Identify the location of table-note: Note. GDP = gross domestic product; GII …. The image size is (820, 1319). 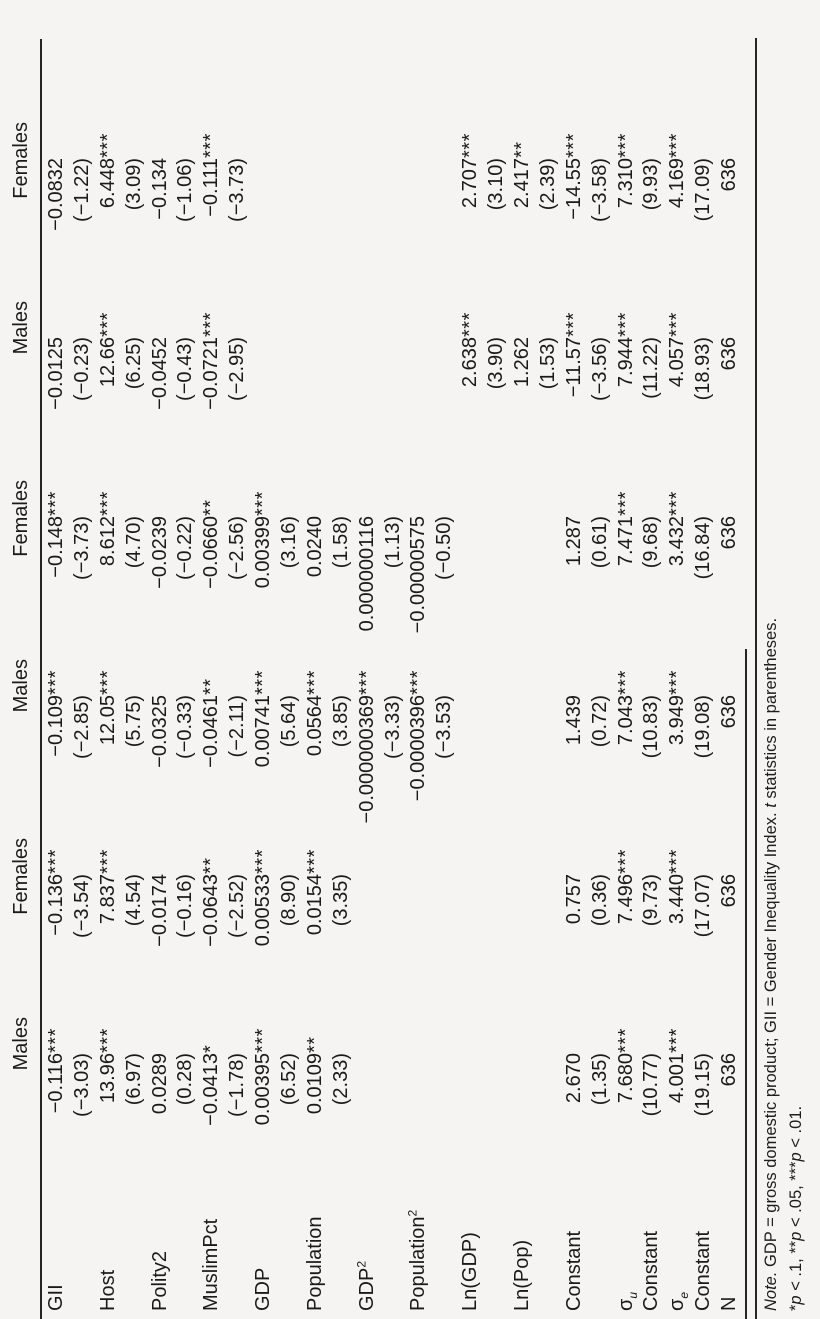
(784, 964).